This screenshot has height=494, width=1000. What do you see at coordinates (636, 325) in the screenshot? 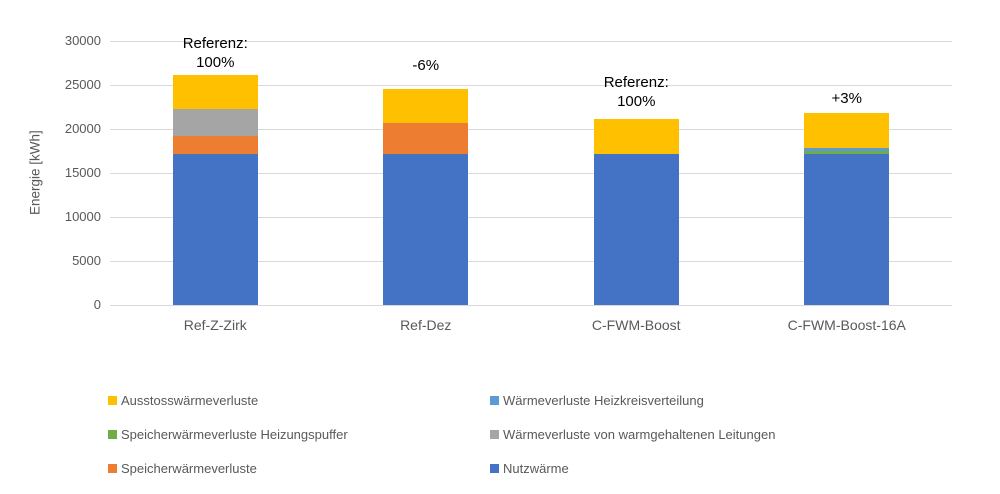
I see `category-label: C-FWM-Boost` at bounding box center [636, 325].